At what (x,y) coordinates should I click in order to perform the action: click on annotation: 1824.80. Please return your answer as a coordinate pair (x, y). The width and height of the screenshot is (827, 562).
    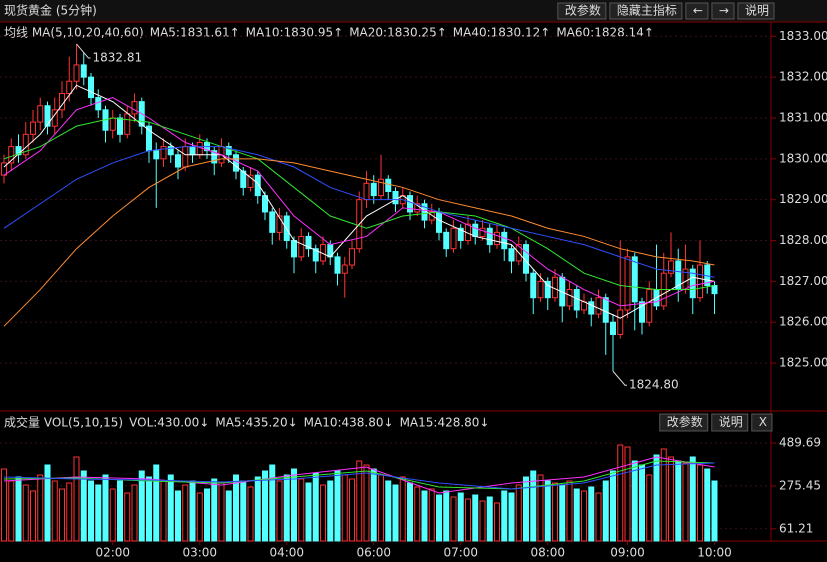
    Looking at the image, I should click on (654, 385).